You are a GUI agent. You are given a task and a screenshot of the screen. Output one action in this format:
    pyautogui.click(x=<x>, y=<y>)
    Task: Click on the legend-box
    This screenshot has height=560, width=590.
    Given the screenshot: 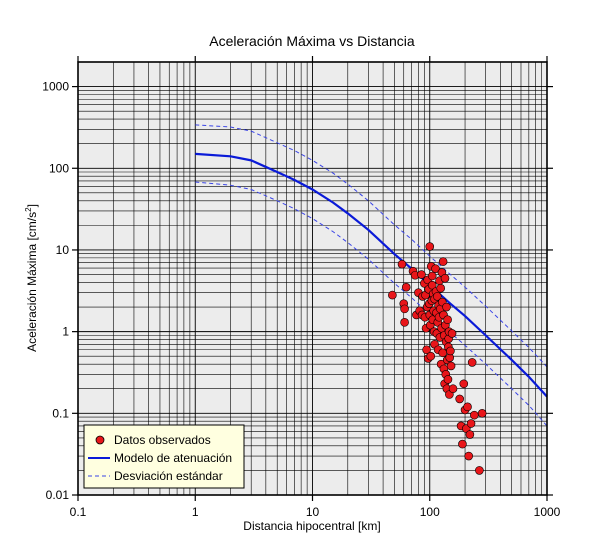 What is the action you would take?
    pyautogui.click(x=164, y=456)
    